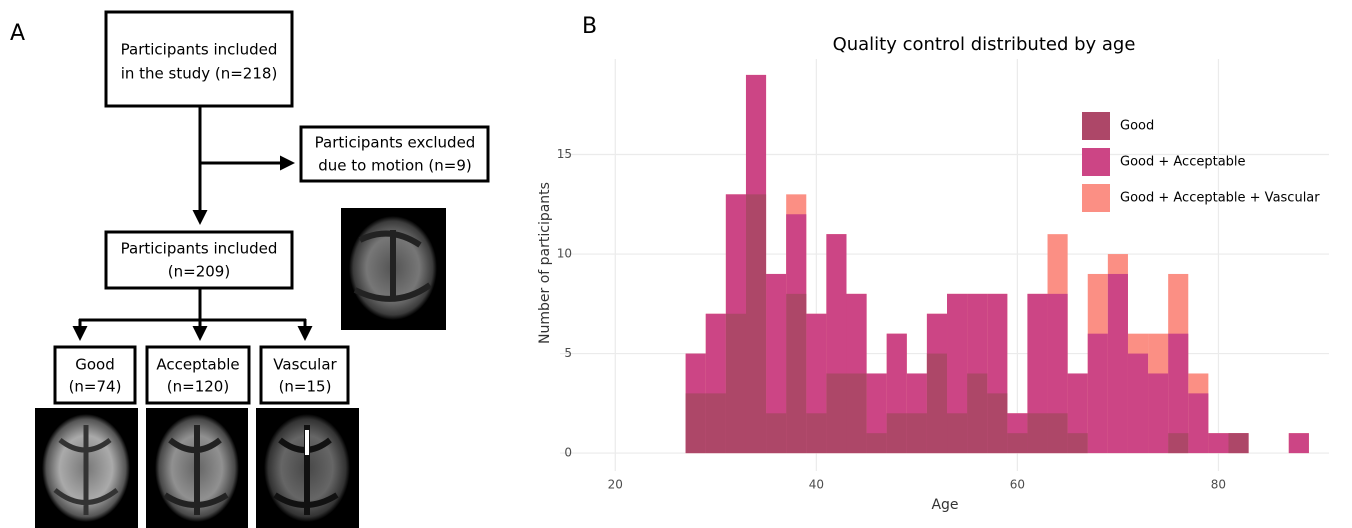 Image resolution: width=1352 pixels, height=528 pixels. I want to click on chart-title: Quality control distributed by age, so click(984, 44).